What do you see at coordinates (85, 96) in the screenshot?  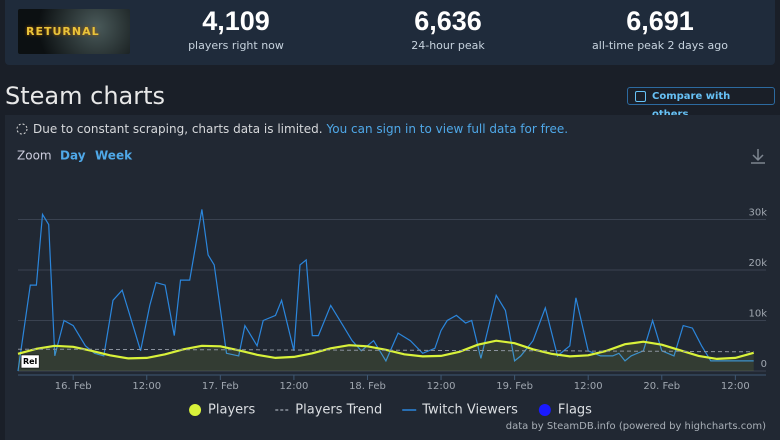 I see `section-title: Steam charts` at bounding box center [85, 96].